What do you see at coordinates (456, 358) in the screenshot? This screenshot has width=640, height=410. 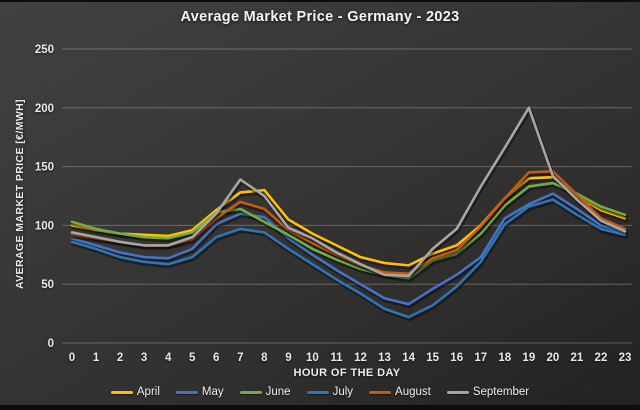 I see `x-tick-label: 16` at bounding box center [456, 358].